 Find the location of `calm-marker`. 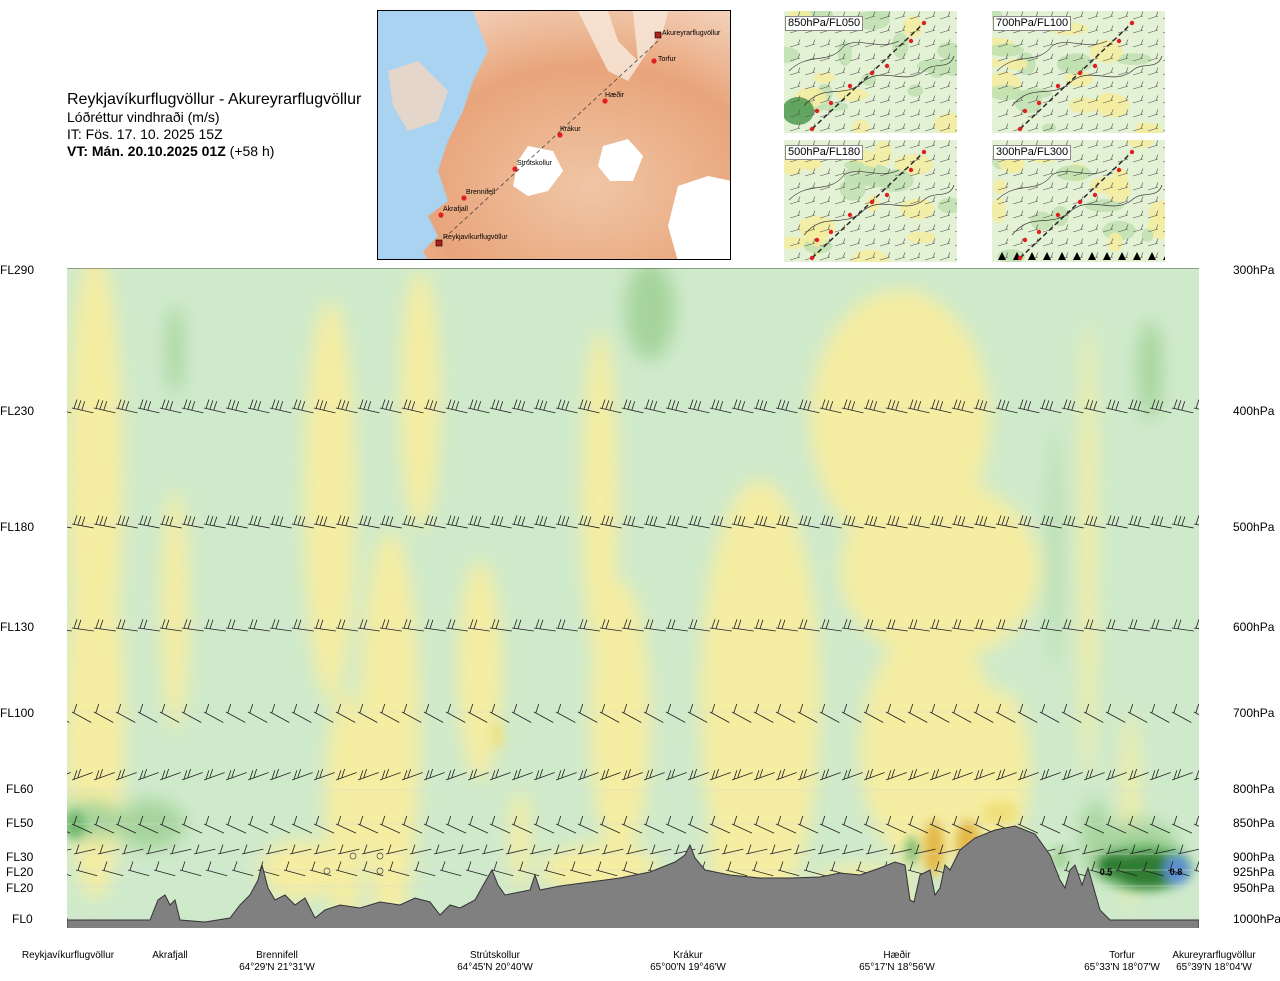

calm-marker is located at coordinates (327, 871).